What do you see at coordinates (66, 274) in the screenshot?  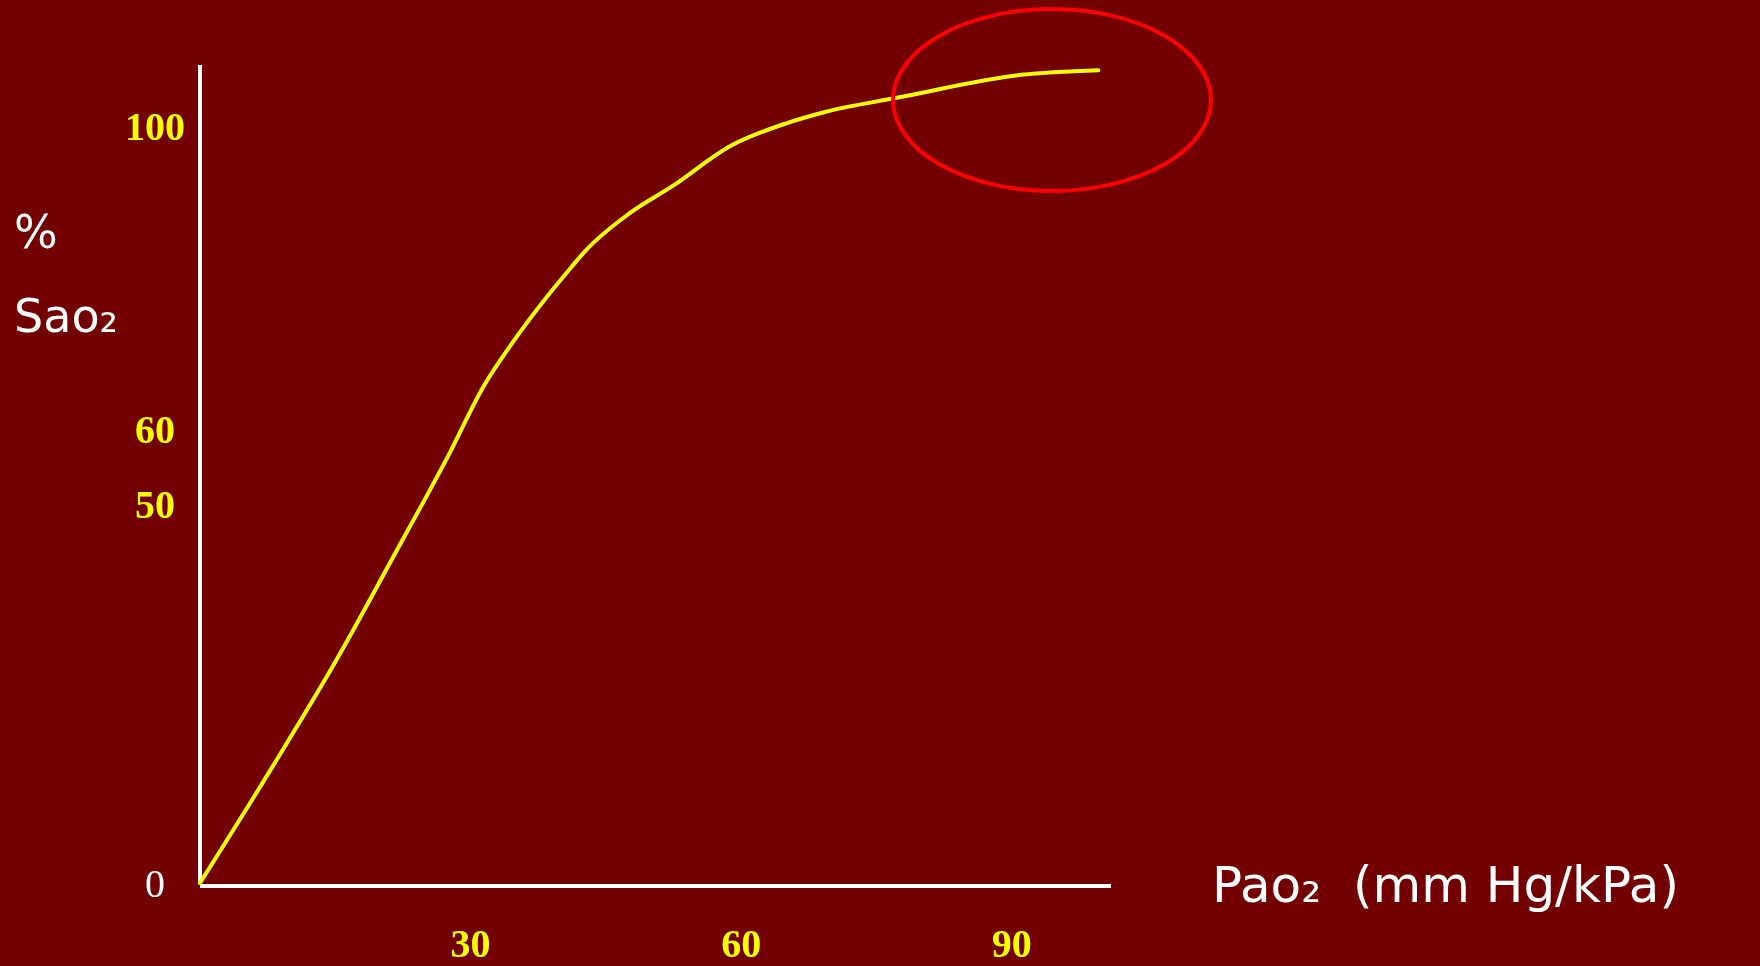 I see `y-axis-title: % Sao₂` at bounding box center [66, 274].